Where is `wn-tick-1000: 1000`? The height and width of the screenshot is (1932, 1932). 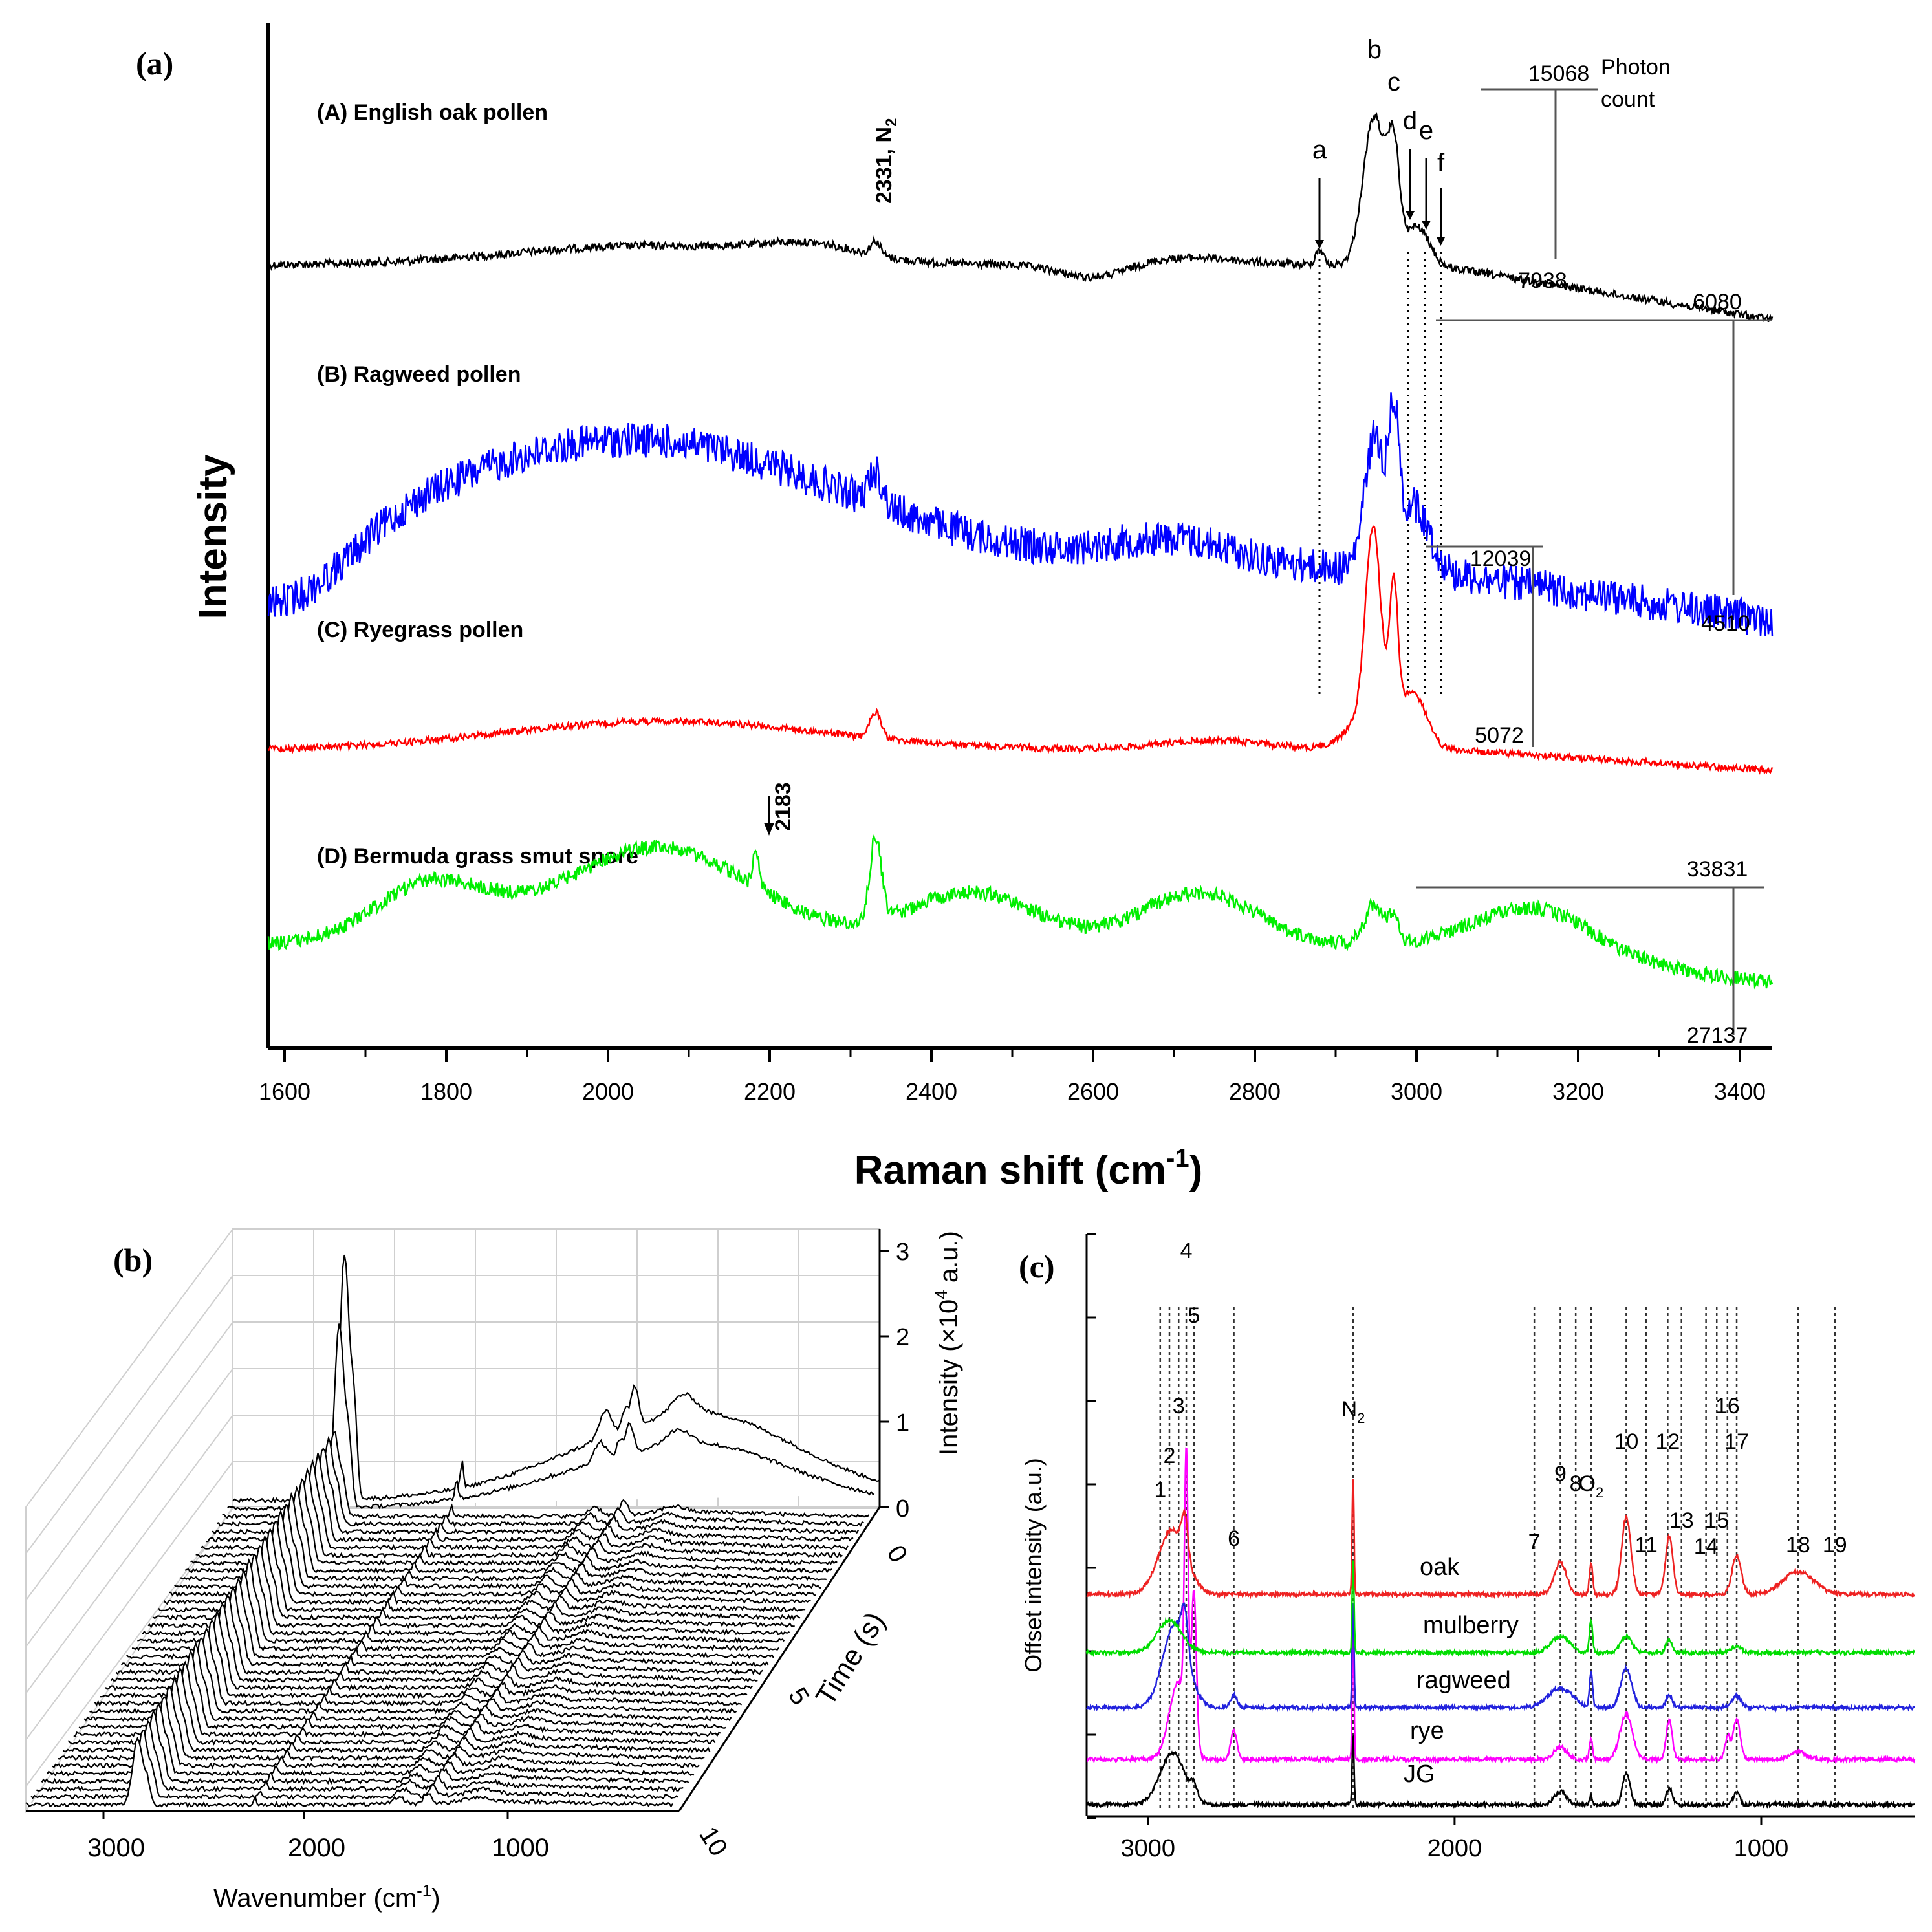
wn-tick-1000: 1000 is located at coordinates (520, 1848).